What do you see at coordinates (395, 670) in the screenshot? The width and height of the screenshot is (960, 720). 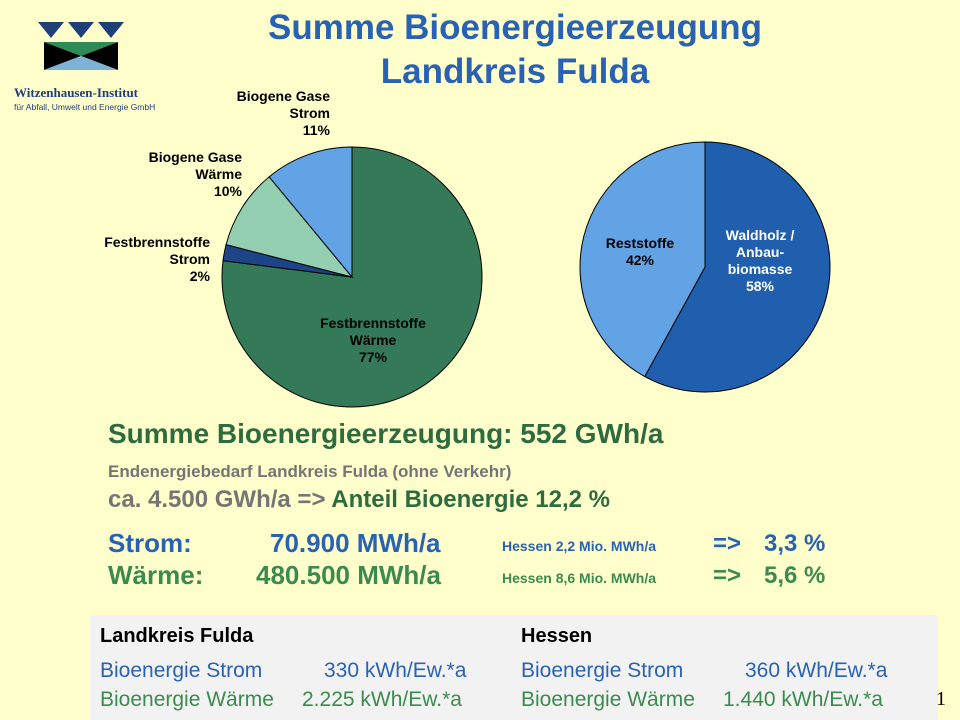 I see `fulda-strom-value: 330 kWh/Ew.*a` at bounding box center [395, 670].